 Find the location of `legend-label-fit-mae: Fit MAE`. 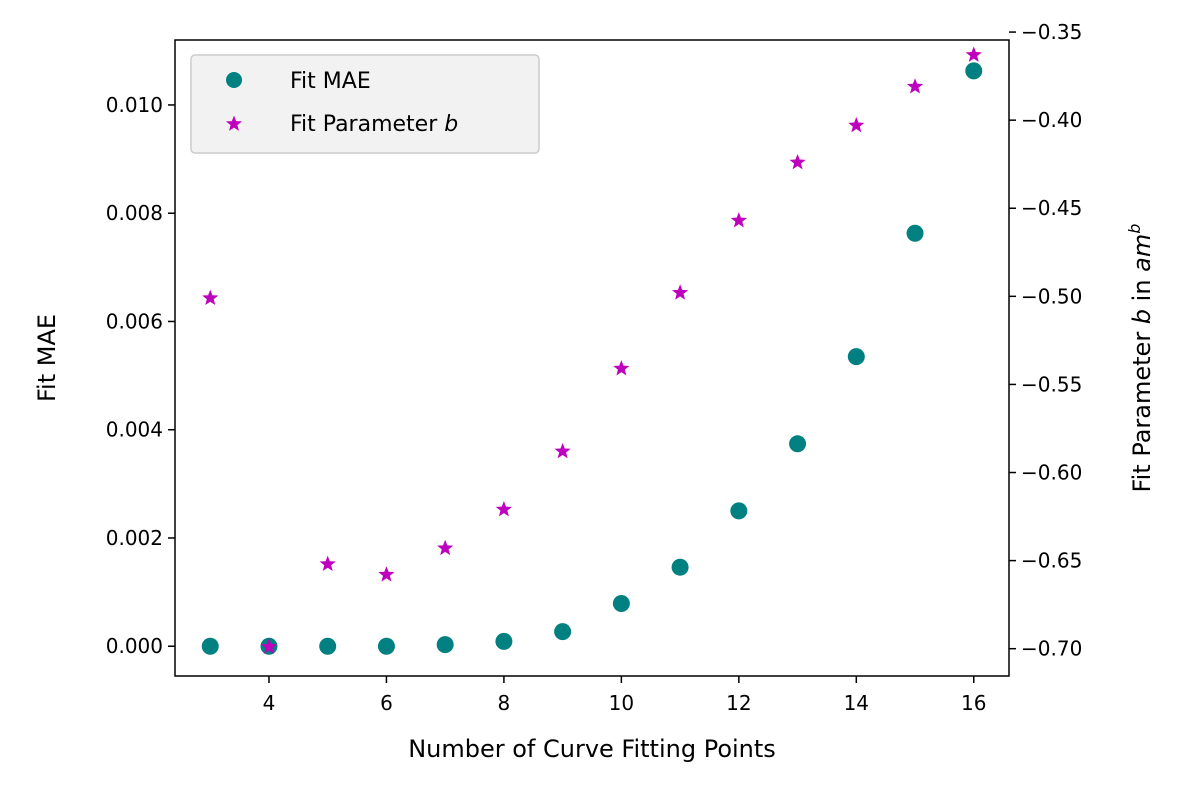

legend-label-fit-mae: Fit MAE is located at coordinates (330, 81).